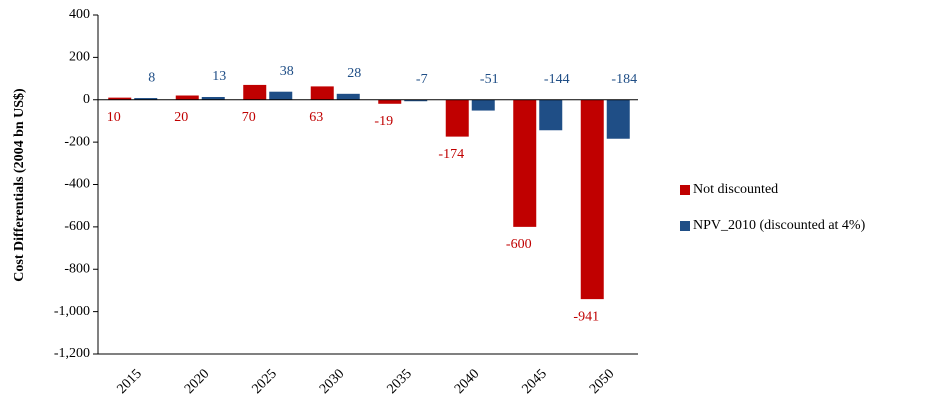 Image resolution: width=930 pixels, height=409 pixels. Describe the element at coordinates (354, 73) in the screenshot. I see `data-label: 28` at that location.